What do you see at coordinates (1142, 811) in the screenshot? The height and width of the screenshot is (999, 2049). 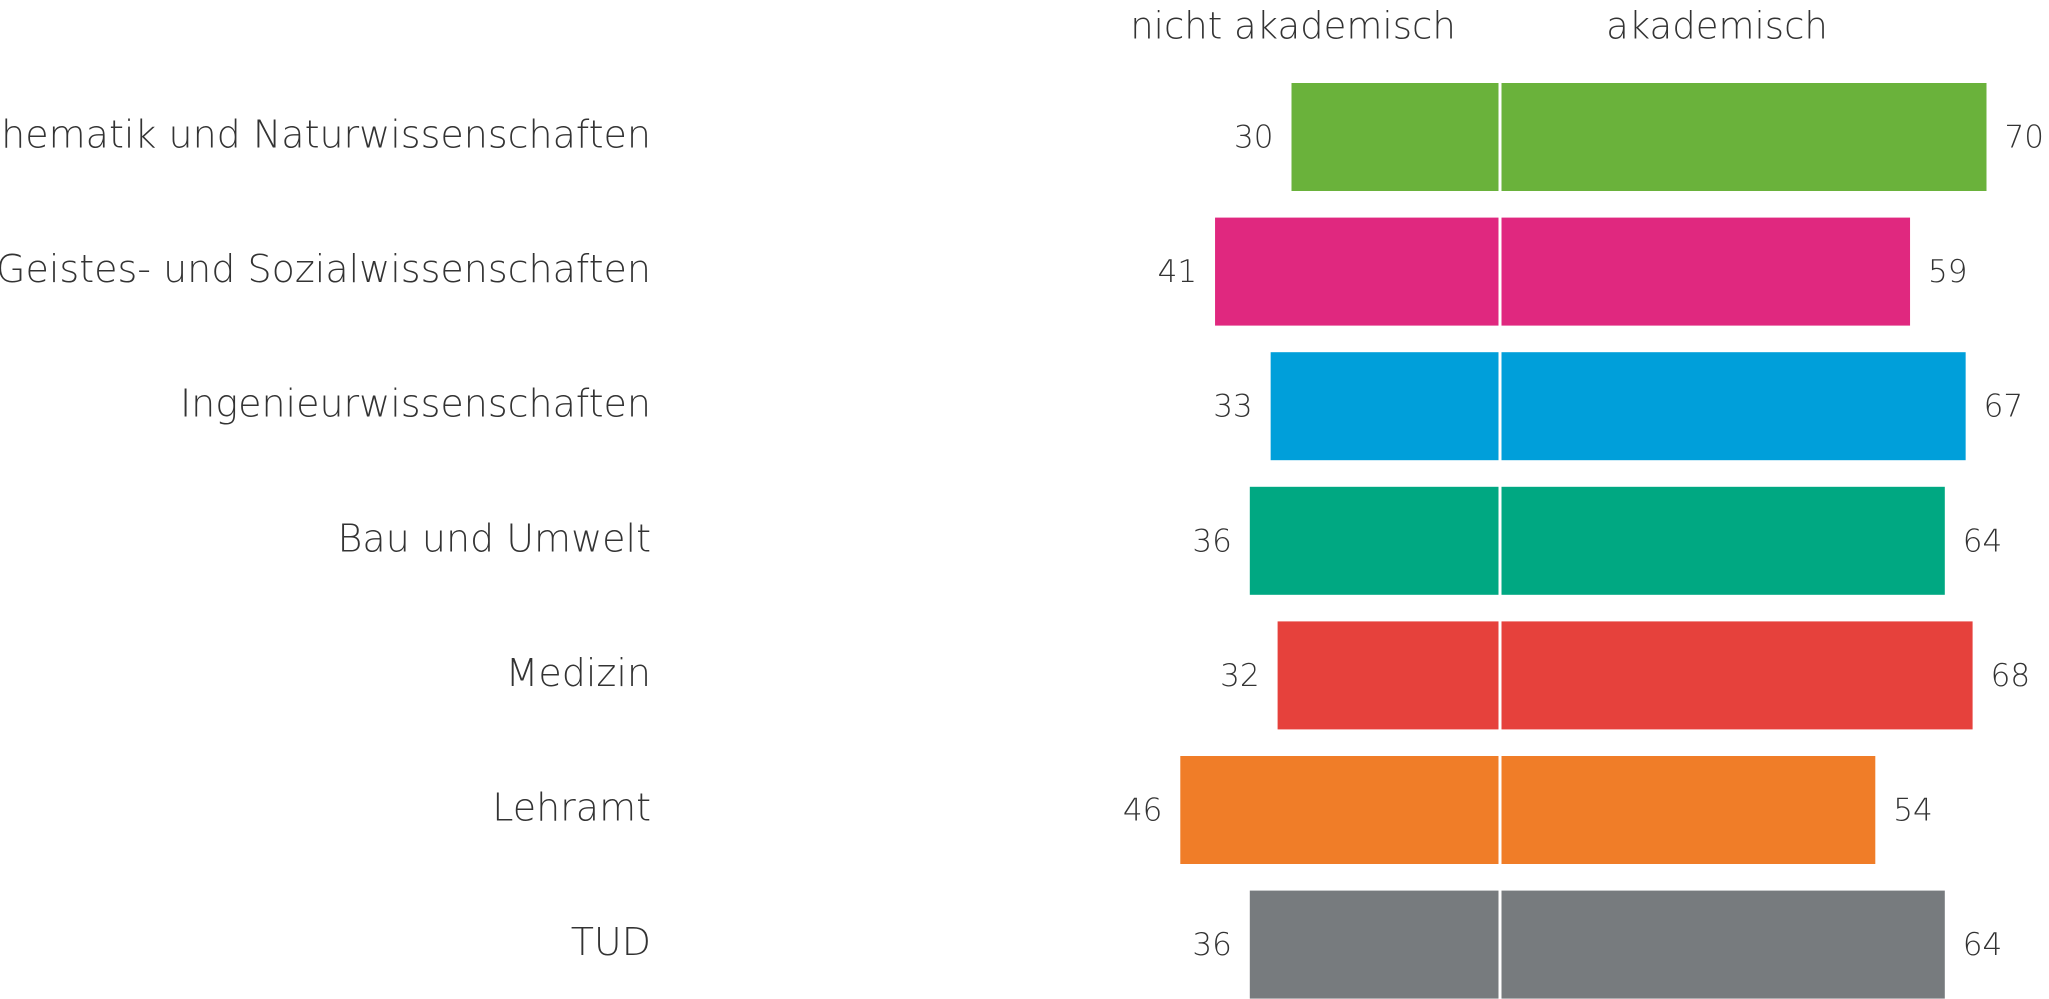 I see `value-label: 46` at bounding box center [1142, 811].